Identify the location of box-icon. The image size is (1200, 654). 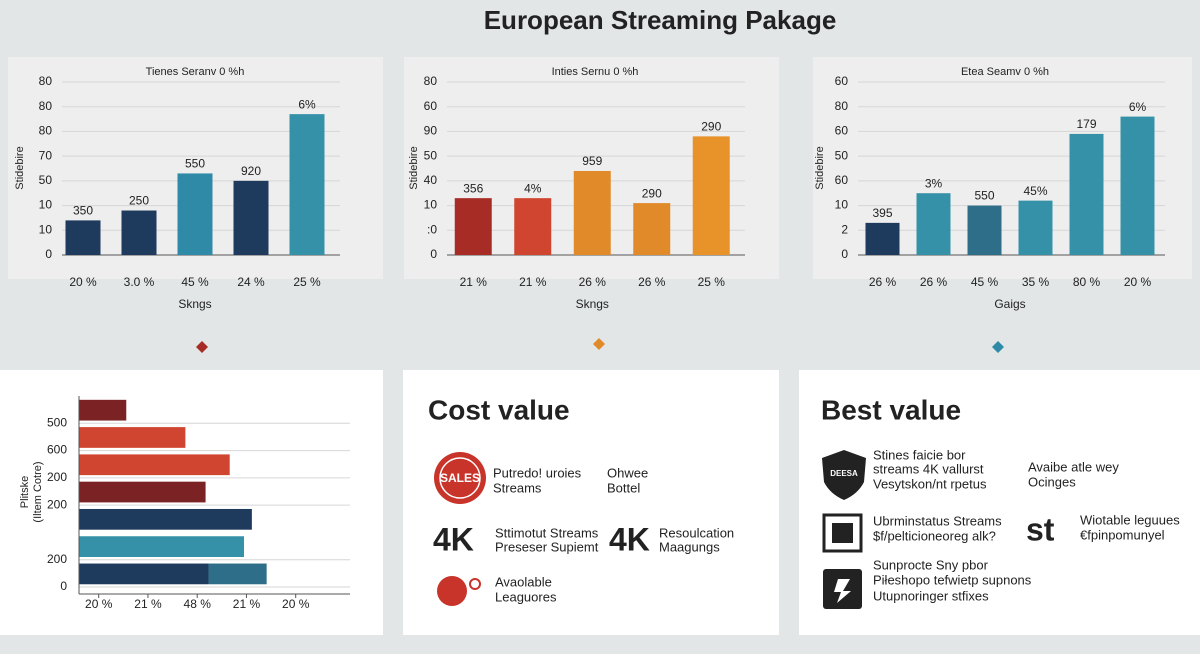
(842, 533).